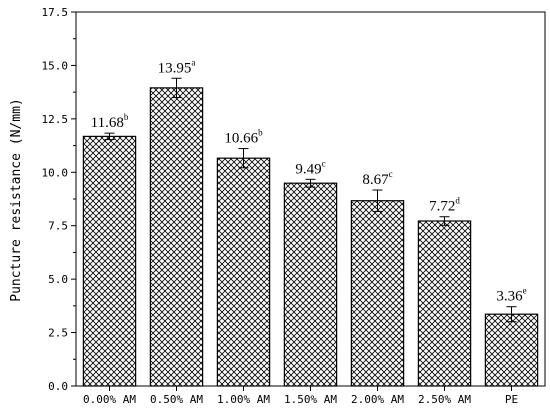  What do you see at coordinates (58, 386) in the screenshot?
I see `y-tick-label: 0.0` at bounding box center [58, 386].